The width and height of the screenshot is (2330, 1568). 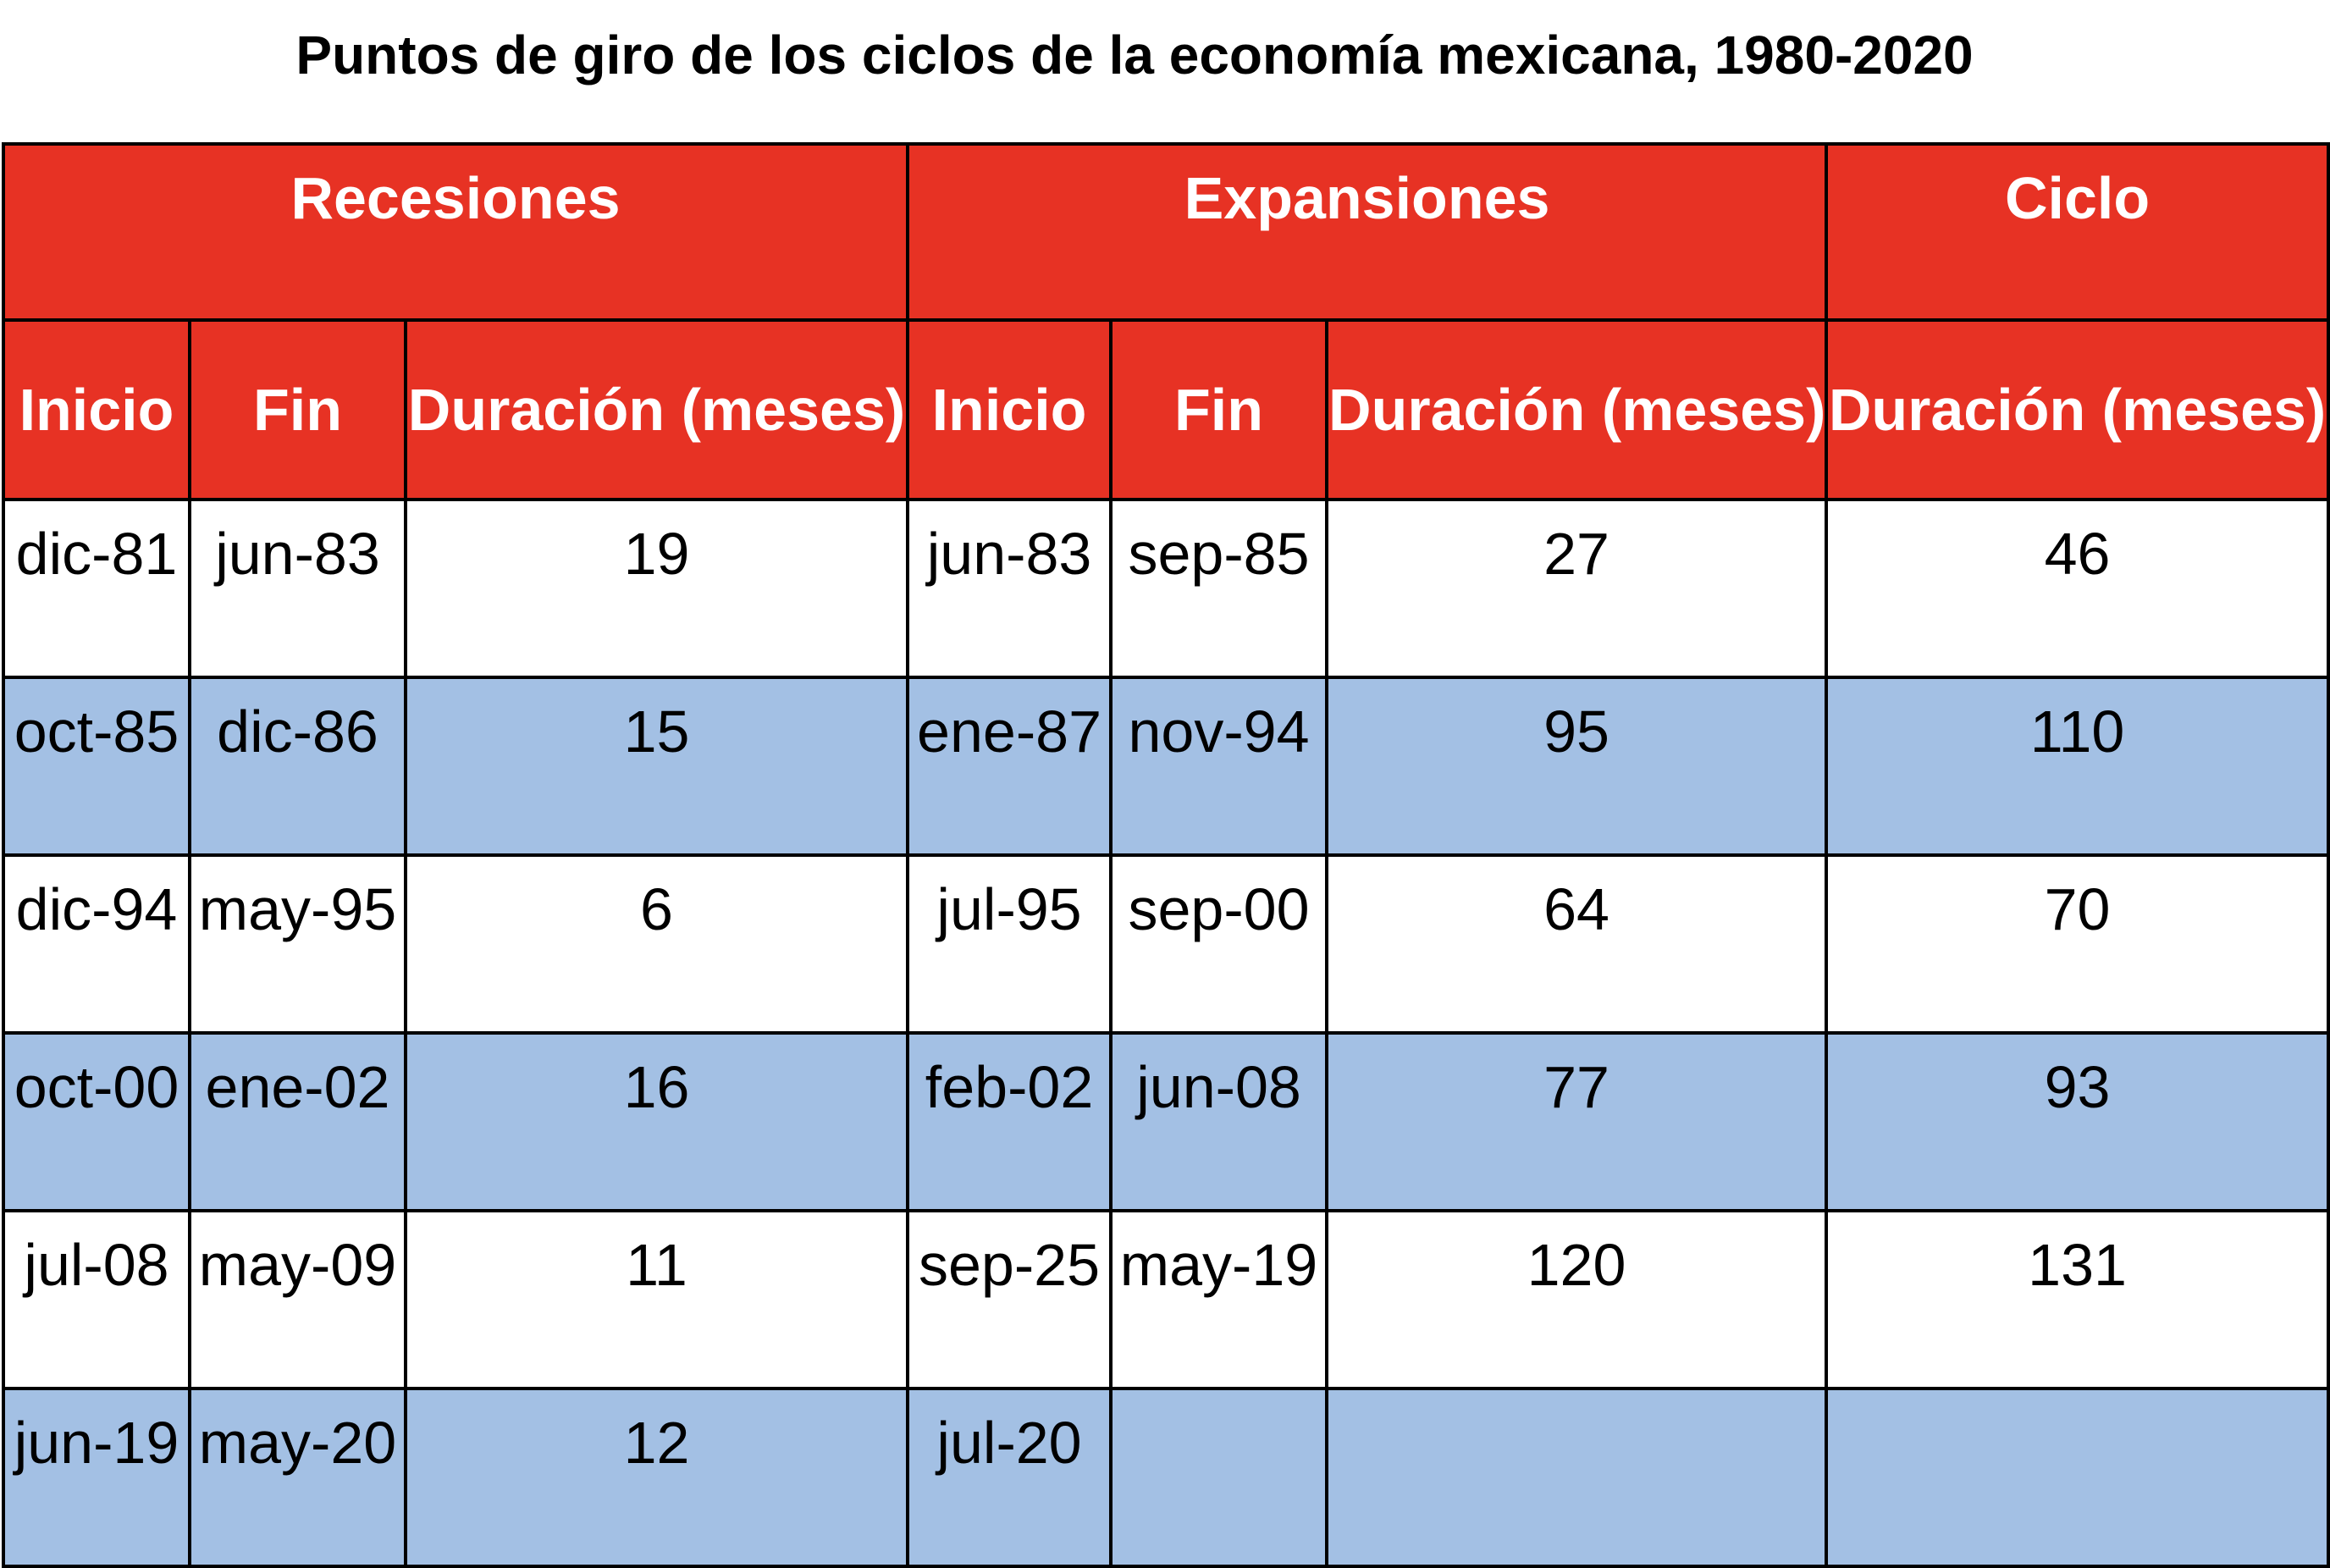 What do you see at coordinates (1577, 409) in the screenshot?
I see `column-header-exp-duracion: Duración (meses)` at bounding box center [1577, 409].